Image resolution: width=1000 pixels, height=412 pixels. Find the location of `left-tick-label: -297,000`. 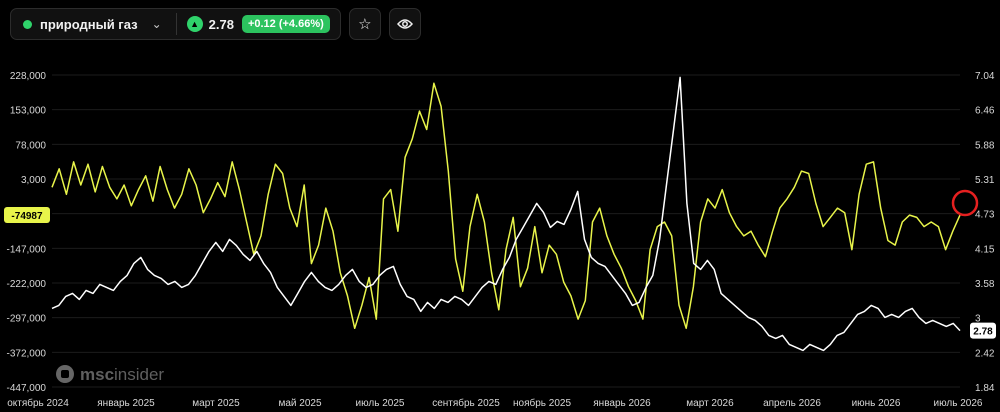

left-tick-label: -297,000 is located at coordinates (27, 319).